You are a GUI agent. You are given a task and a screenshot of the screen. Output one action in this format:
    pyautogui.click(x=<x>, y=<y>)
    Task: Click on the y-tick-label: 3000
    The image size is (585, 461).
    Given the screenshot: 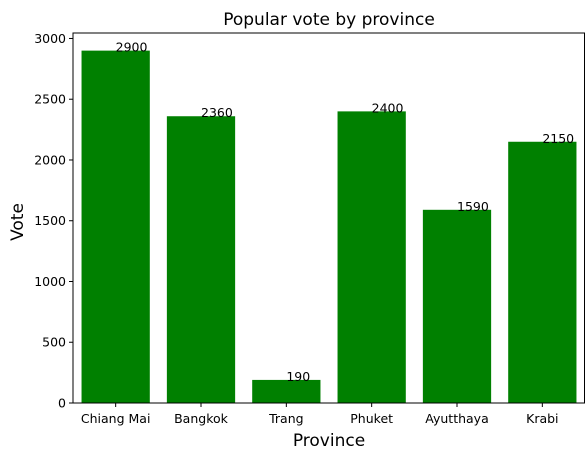 What is the action you would take?
    pyautogui.click(x=50, y=38)
    